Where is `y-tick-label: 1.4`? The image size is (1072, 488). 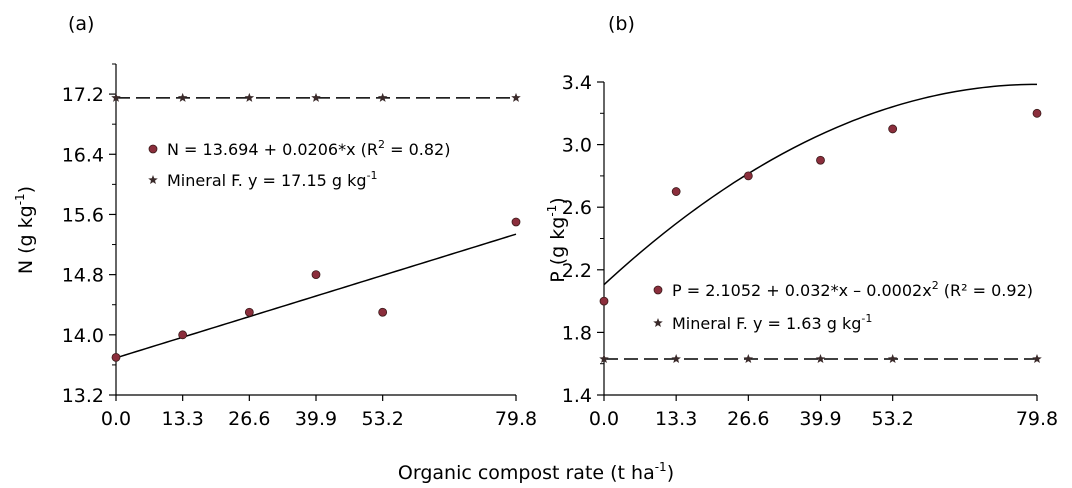 y-tick-label: 1.4 is located at coordinates (577, 396).